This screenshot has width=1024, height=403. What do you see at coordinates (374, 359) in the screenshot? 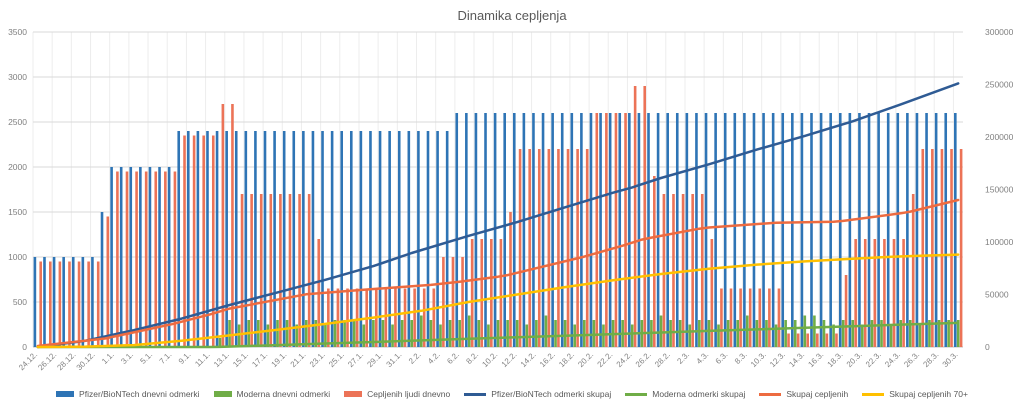
I see `svg-text: 29.1.` at bounding box center [374, 359].